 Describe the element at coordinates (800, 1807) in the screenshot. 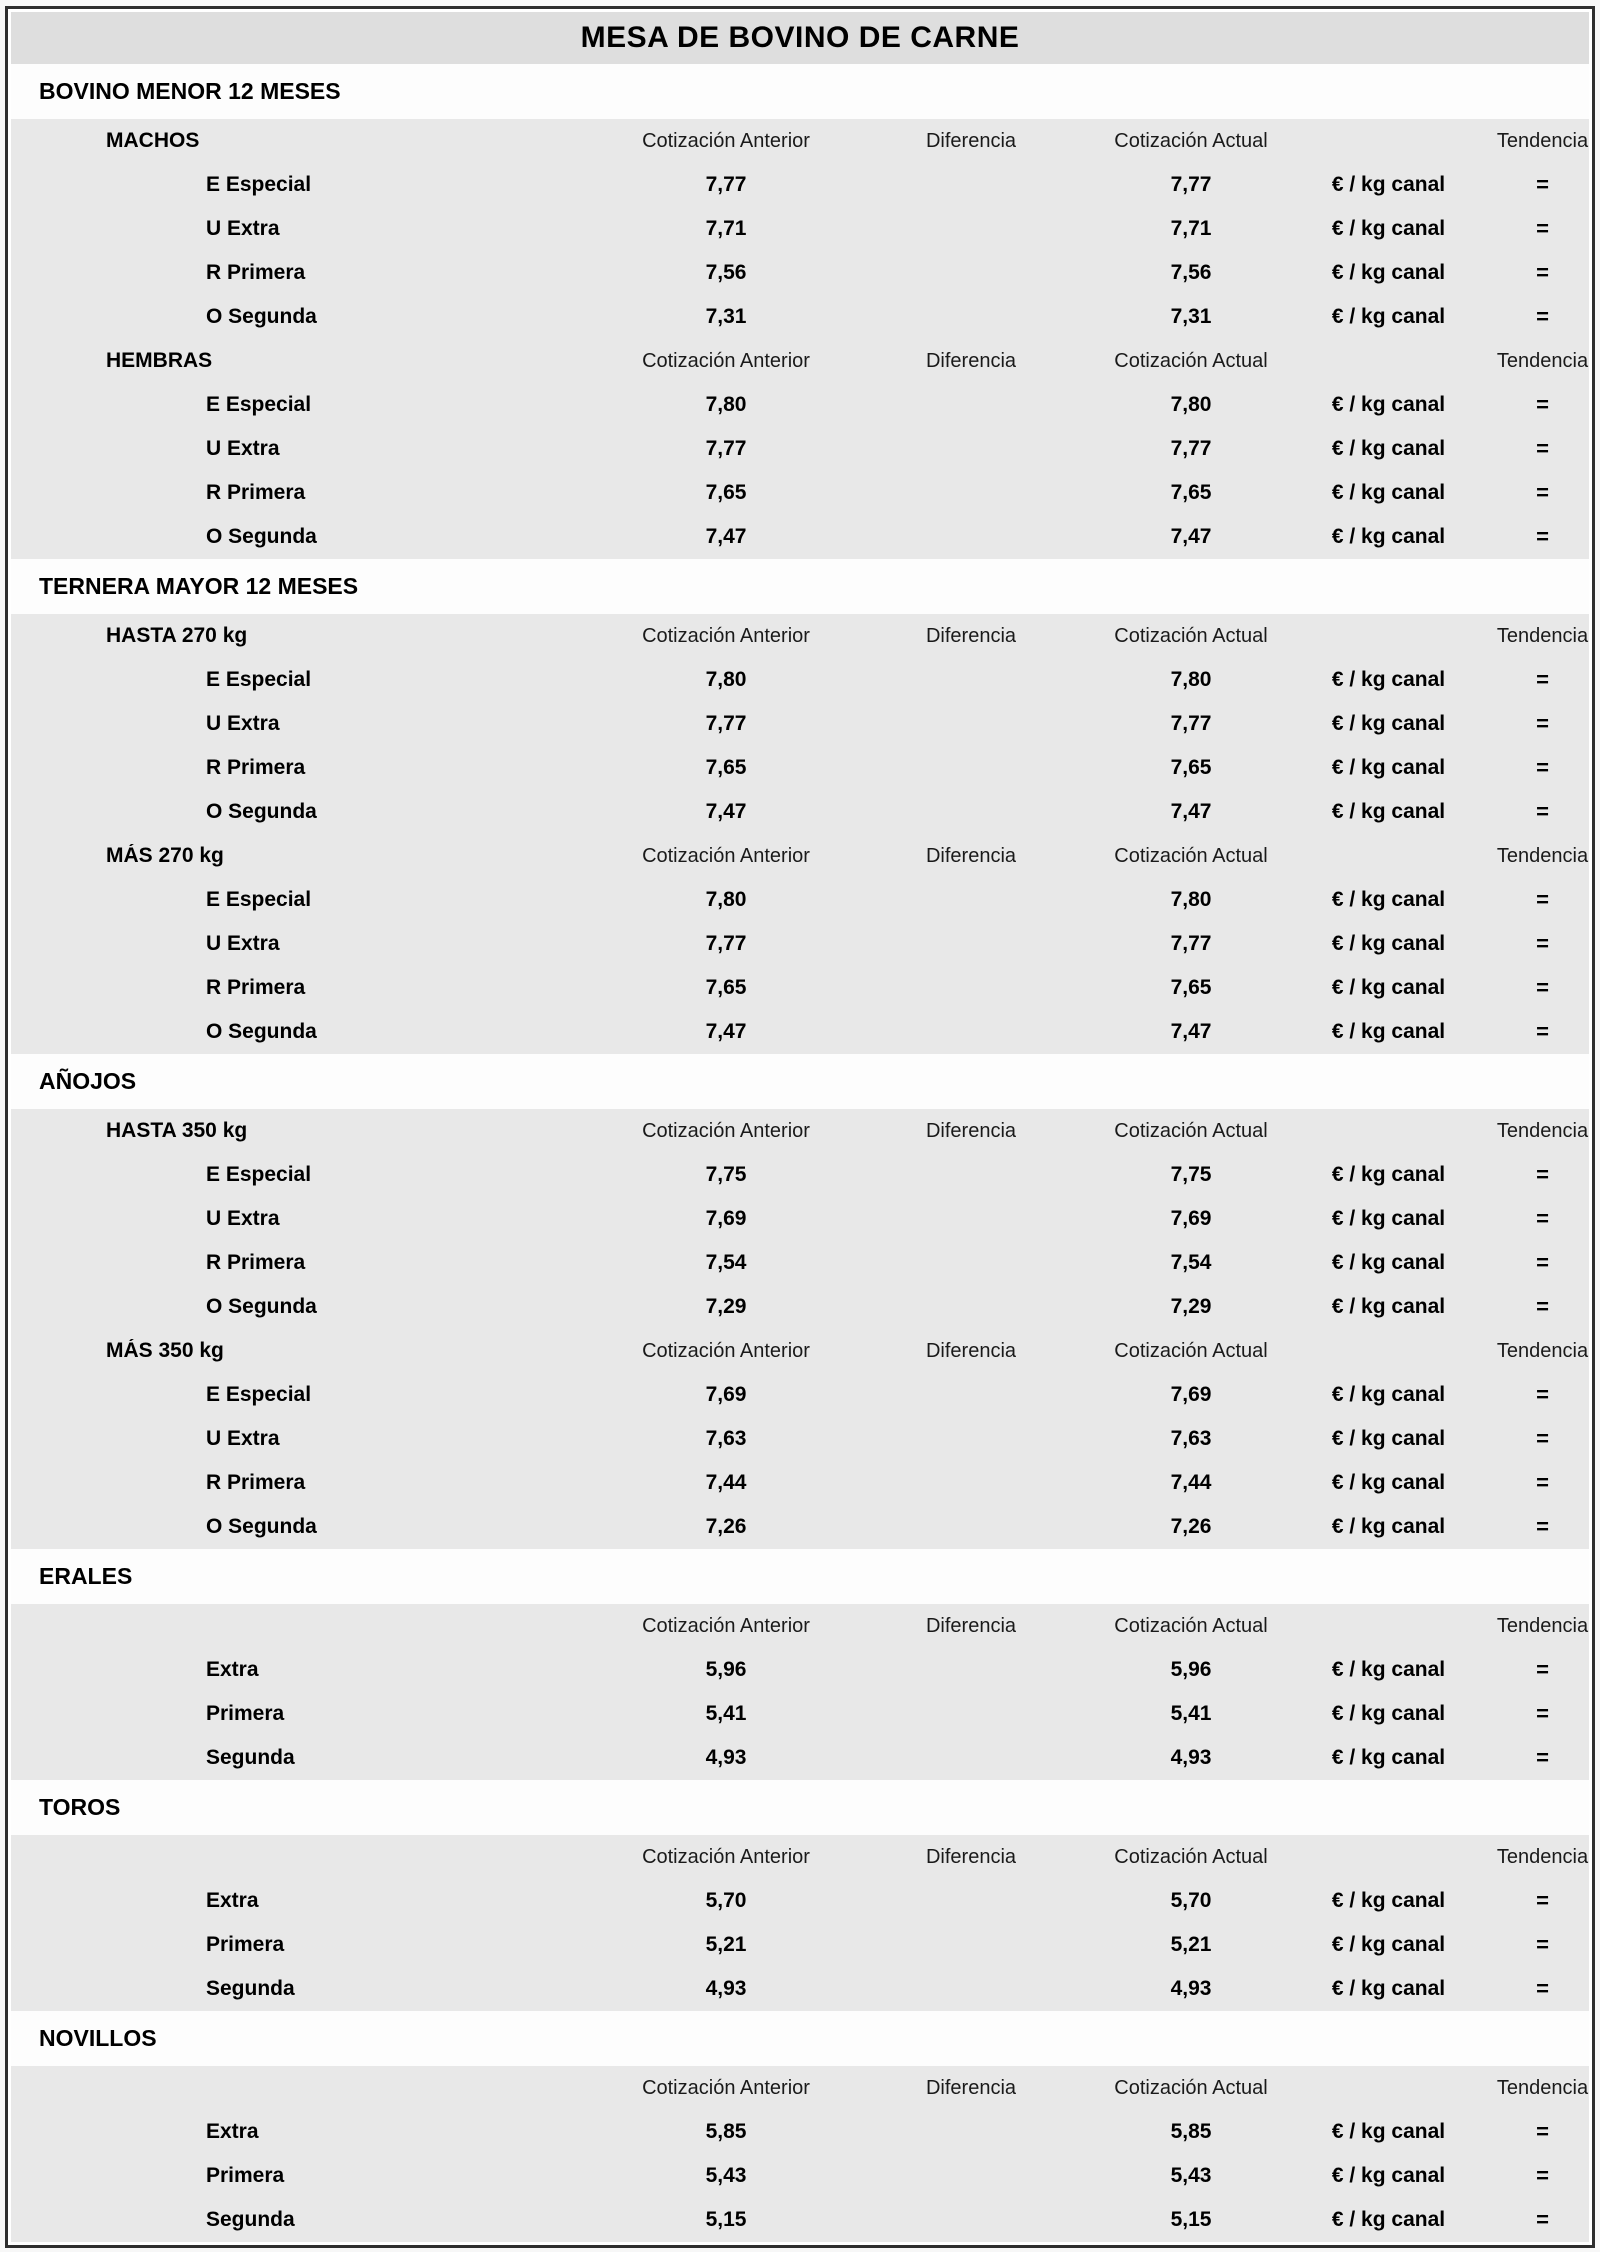

I see `section-header-band: TOROS` at that location.